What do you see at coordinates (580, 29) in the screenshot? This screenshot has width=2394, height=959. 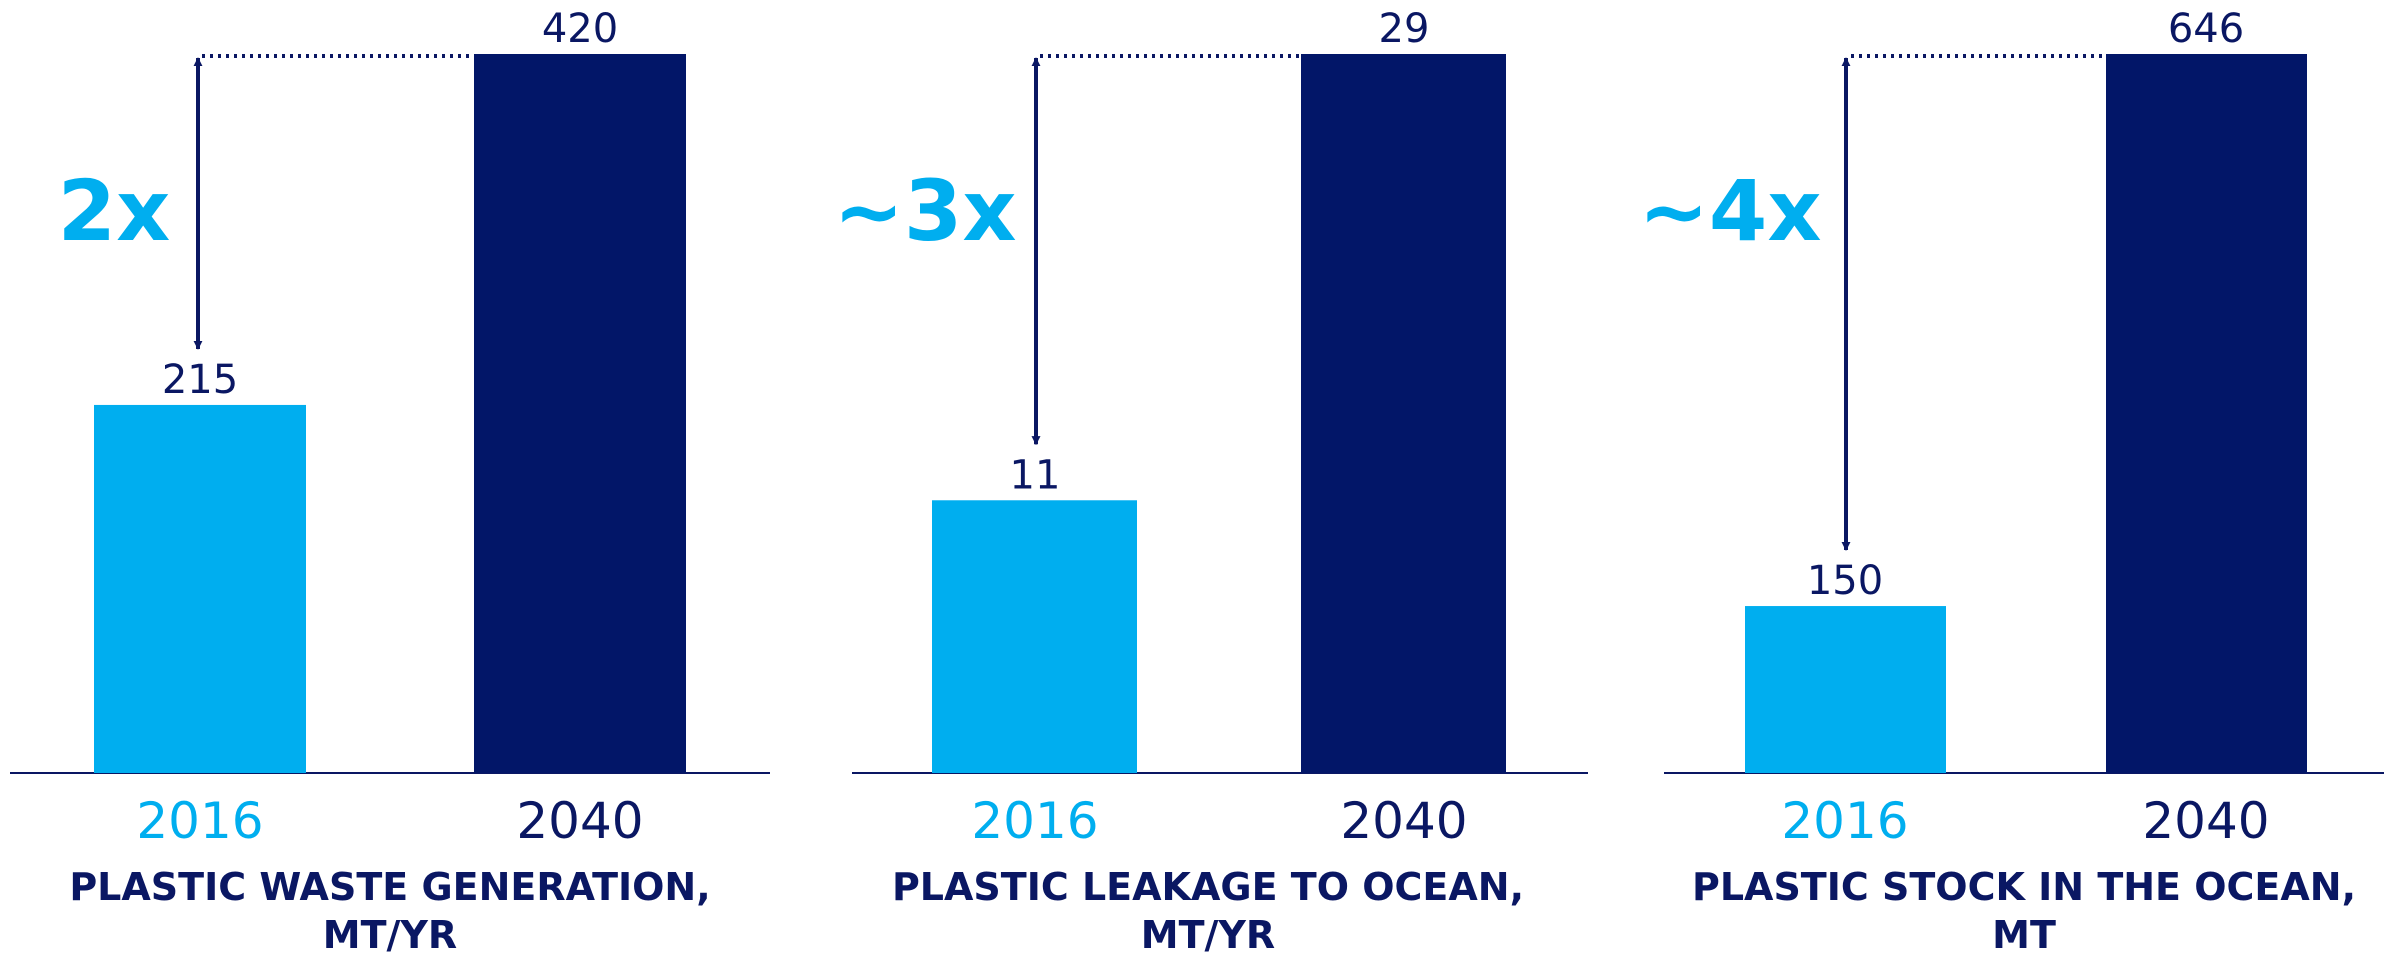 I see `value-label-2040: 420` at bounding box center [580, 29].